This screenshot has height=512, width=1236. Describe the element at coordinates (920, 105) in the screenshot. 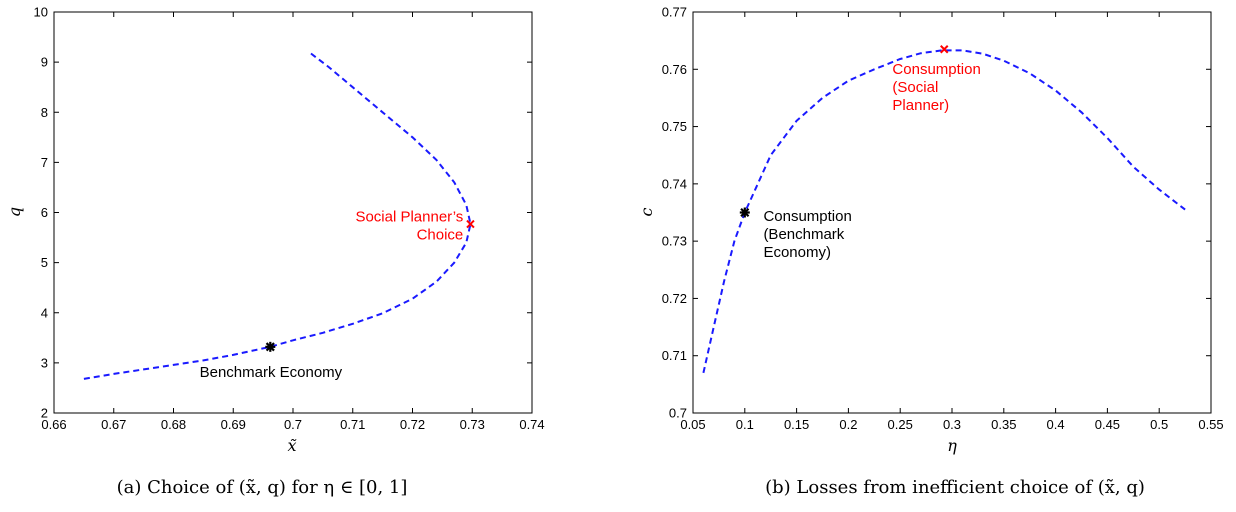

I see `annotation-label: Planner)` at that location.